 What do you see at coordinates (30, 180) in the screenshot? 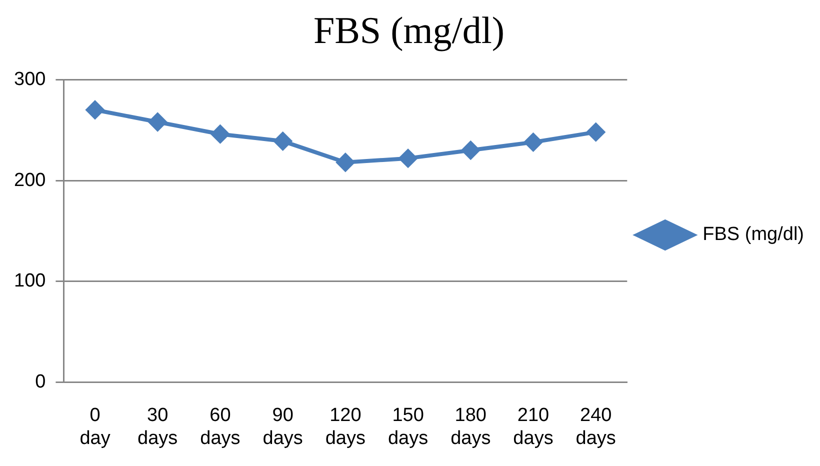
I see `y-tick-label: 200` at bounding box center [30, 180].